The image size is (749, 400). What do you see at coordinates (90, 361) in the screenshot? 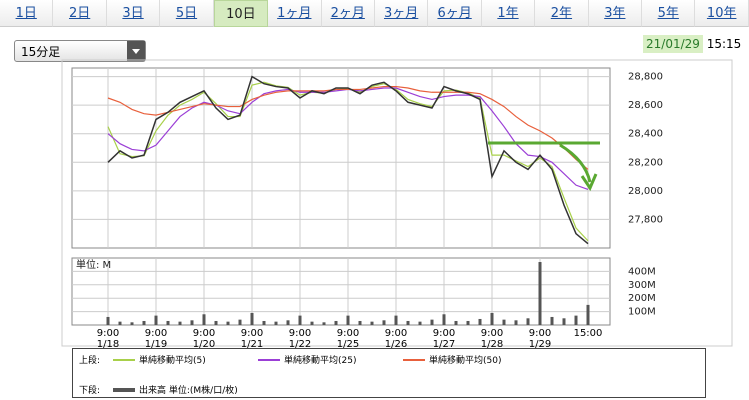
I see `legend-upper: 上段:` at bounding box center [90, 361].